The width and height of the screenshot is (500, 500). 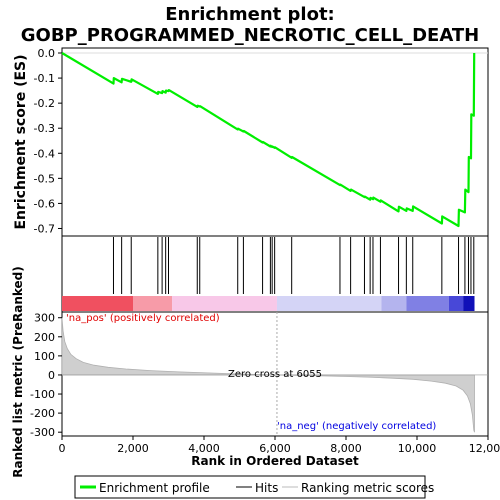 What do you see at coordinates (46, 375) in the screenshot?
I see `rank-y-axis-ticks: 300 200 100 0 -100 -200 -300` at bounding box center [46, 375].